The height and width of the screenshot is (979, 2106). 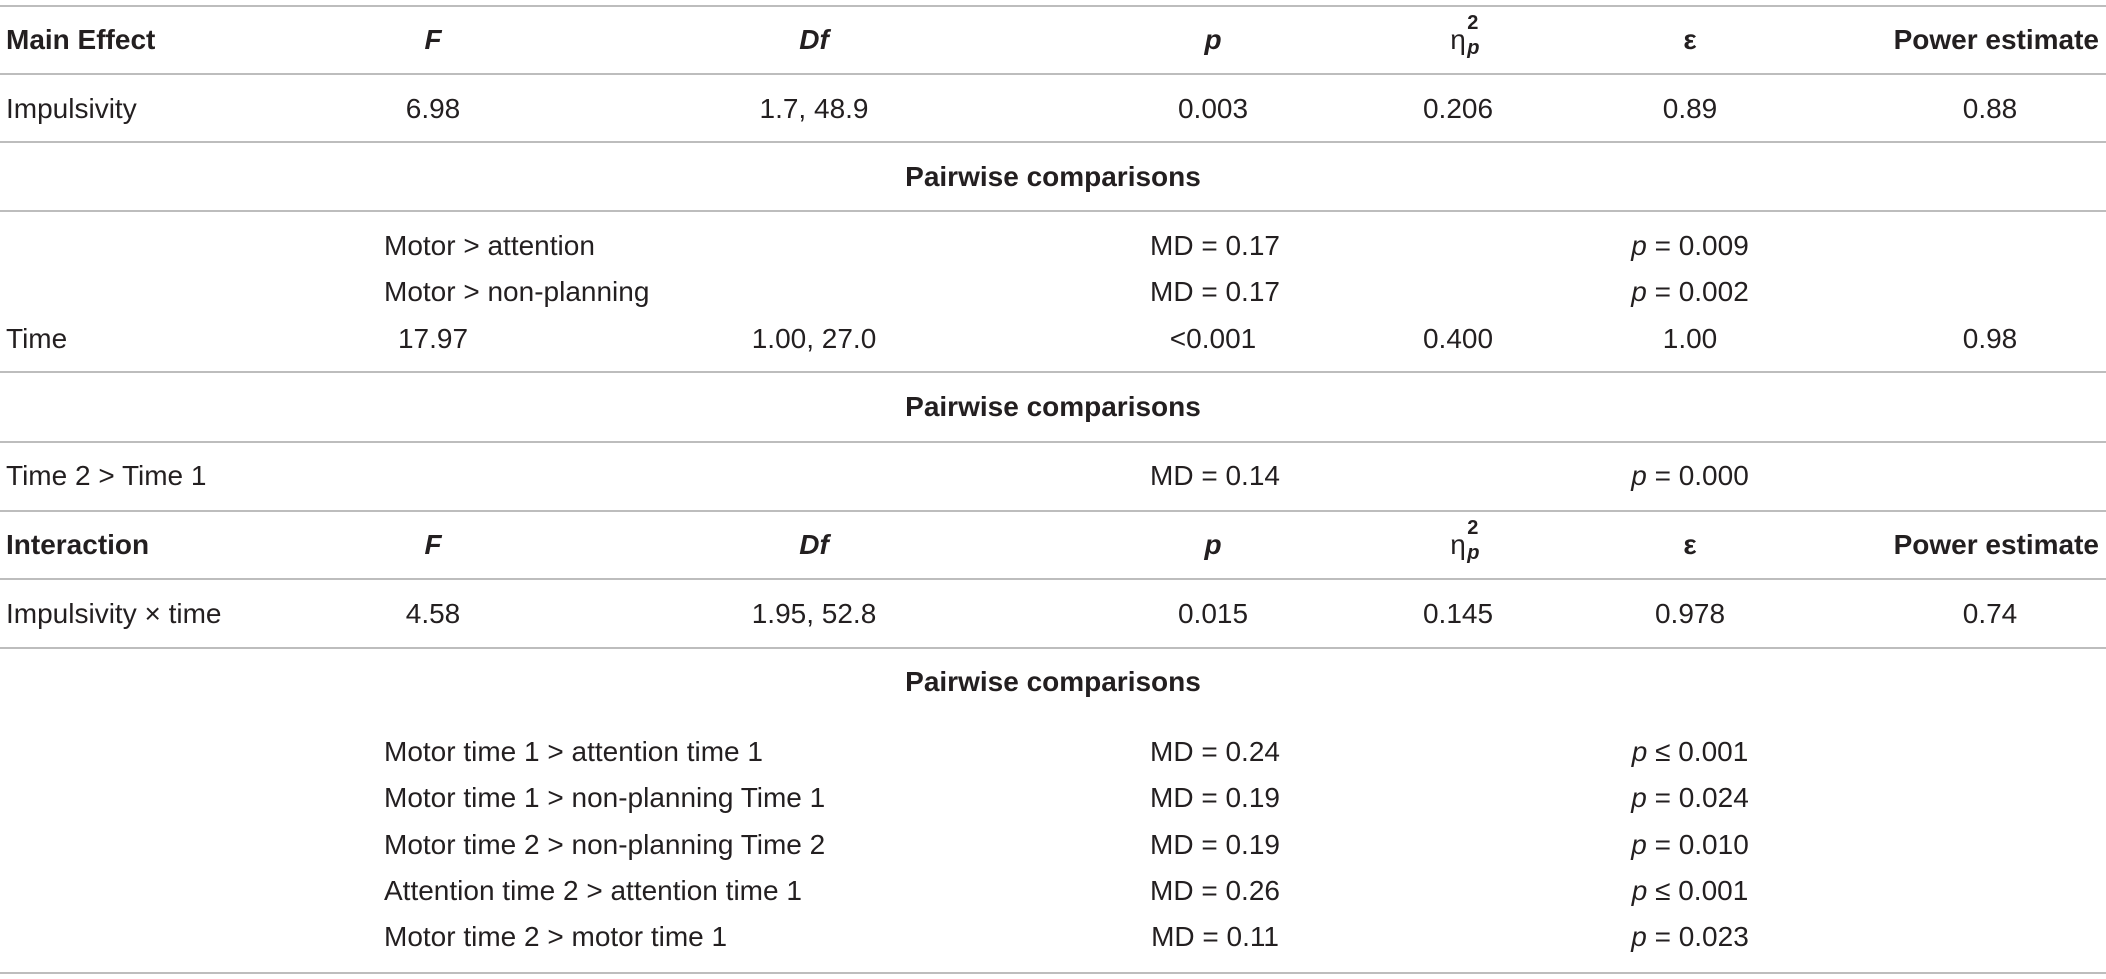 What do you see at coordinates (517, 291) in the screenshot?
I see `pairwise-comparison: Motor > non-planning` at bounding box center [517, 291].